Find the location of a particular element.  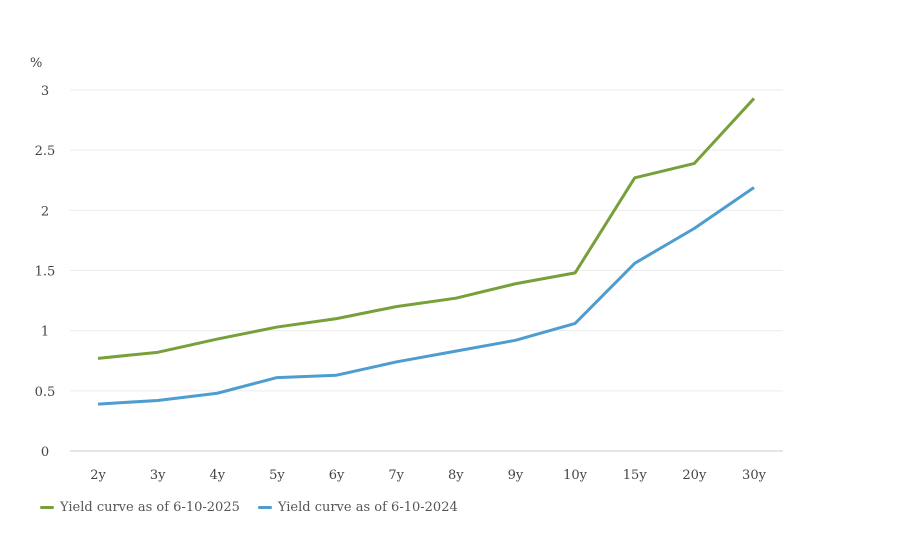

y-axis-label: % is located at coordinates (36, 63).